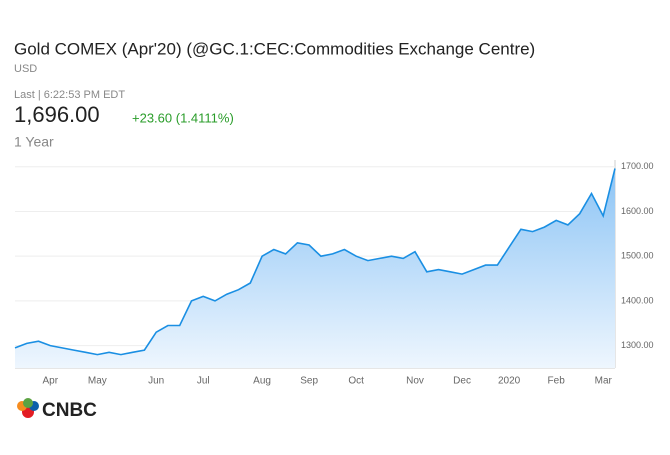 Image resolution: width=670 pixels, height=455 pixels. I want to click on x-tick-label: May, so click(97, 381).